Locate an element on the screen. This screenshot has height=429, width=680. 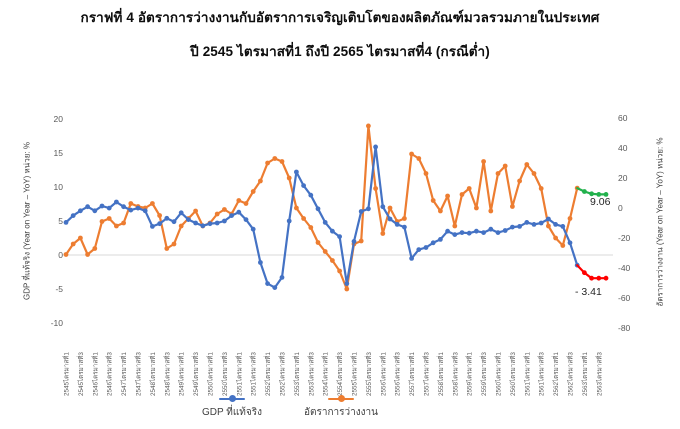
svg-text: 2558ไตรมาสที่1 is located at coordinates (440, 374).